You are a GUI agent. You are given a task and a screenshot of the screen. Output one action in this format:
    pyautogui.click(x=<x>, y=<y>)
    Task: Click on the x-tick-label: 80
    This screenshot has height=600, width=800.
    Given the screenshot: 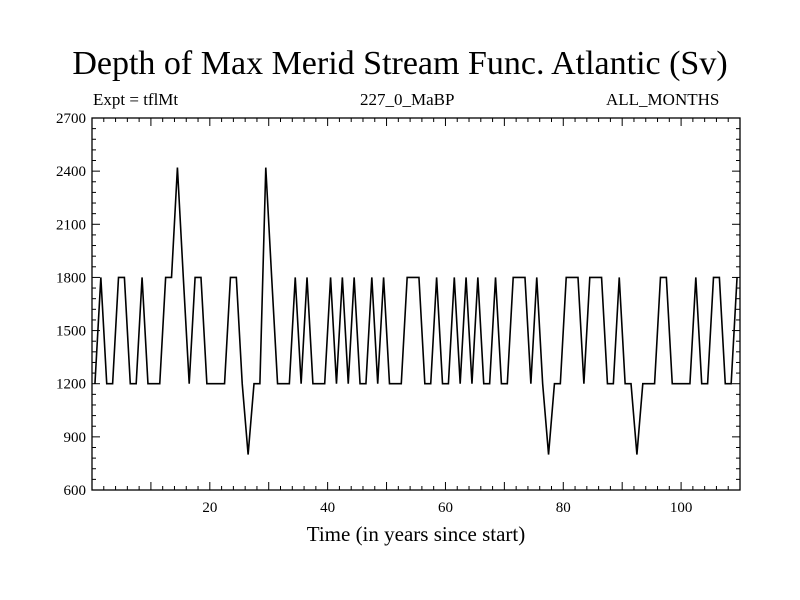 What is the action you would take?
    pyautogui.click(x=563, y=508)
    